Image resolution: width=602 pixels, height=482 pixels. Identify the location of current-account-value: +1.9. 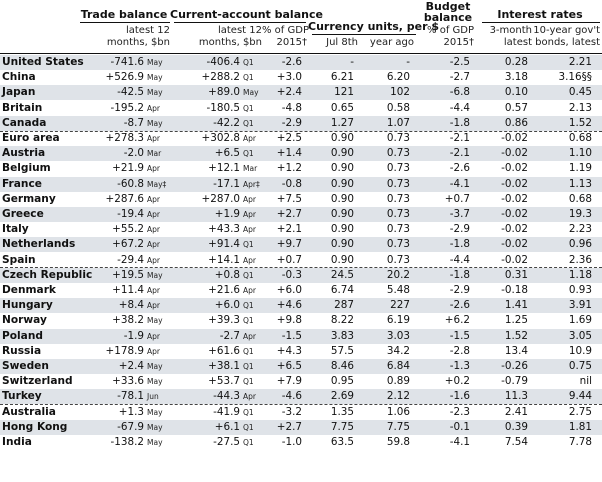
(227, 214).